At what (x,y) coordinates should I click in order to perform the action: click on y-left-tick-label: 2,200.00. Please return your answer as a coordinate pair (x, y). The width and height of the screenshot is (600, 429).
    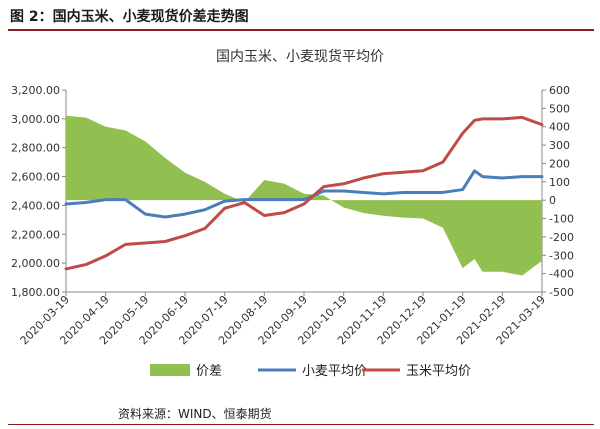
    Looking at the image, I should click on (35, 234).